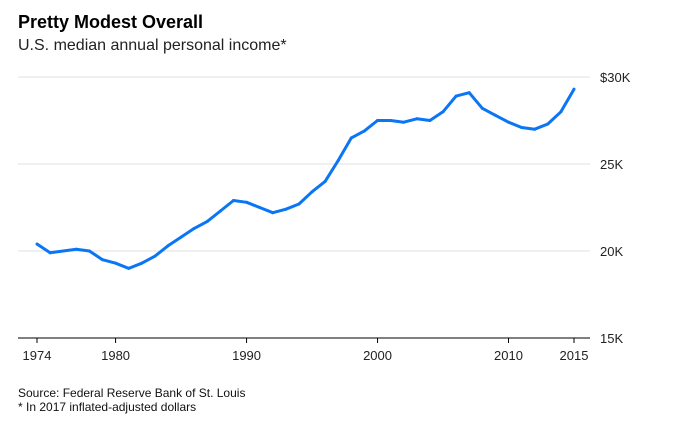  What do you see at coordinates (611, 338) in the screenshot?
I see `y-tick-label: 15K` at bounding box center [611, 338].